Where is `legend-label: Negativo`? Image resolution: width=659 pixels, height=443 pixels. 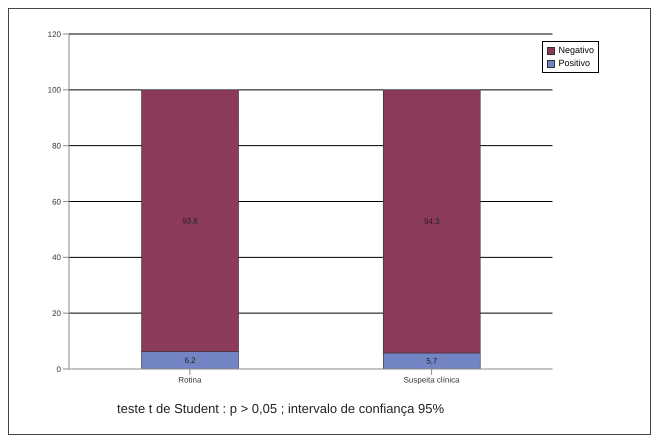 legend-label: Negativo is located at coordinates (576, 50).